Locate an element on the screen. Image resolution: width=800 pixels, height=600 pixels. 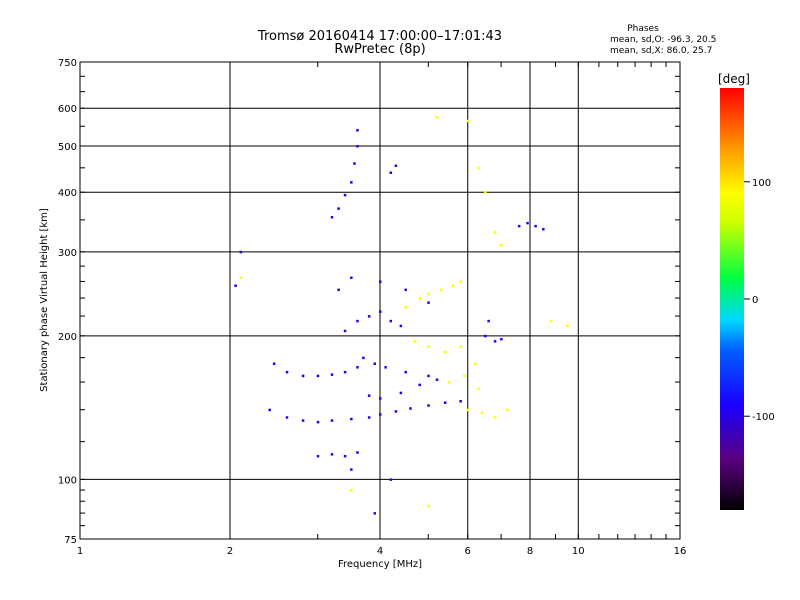
x-tick-label: 10 is located at coordinates (578, 551).